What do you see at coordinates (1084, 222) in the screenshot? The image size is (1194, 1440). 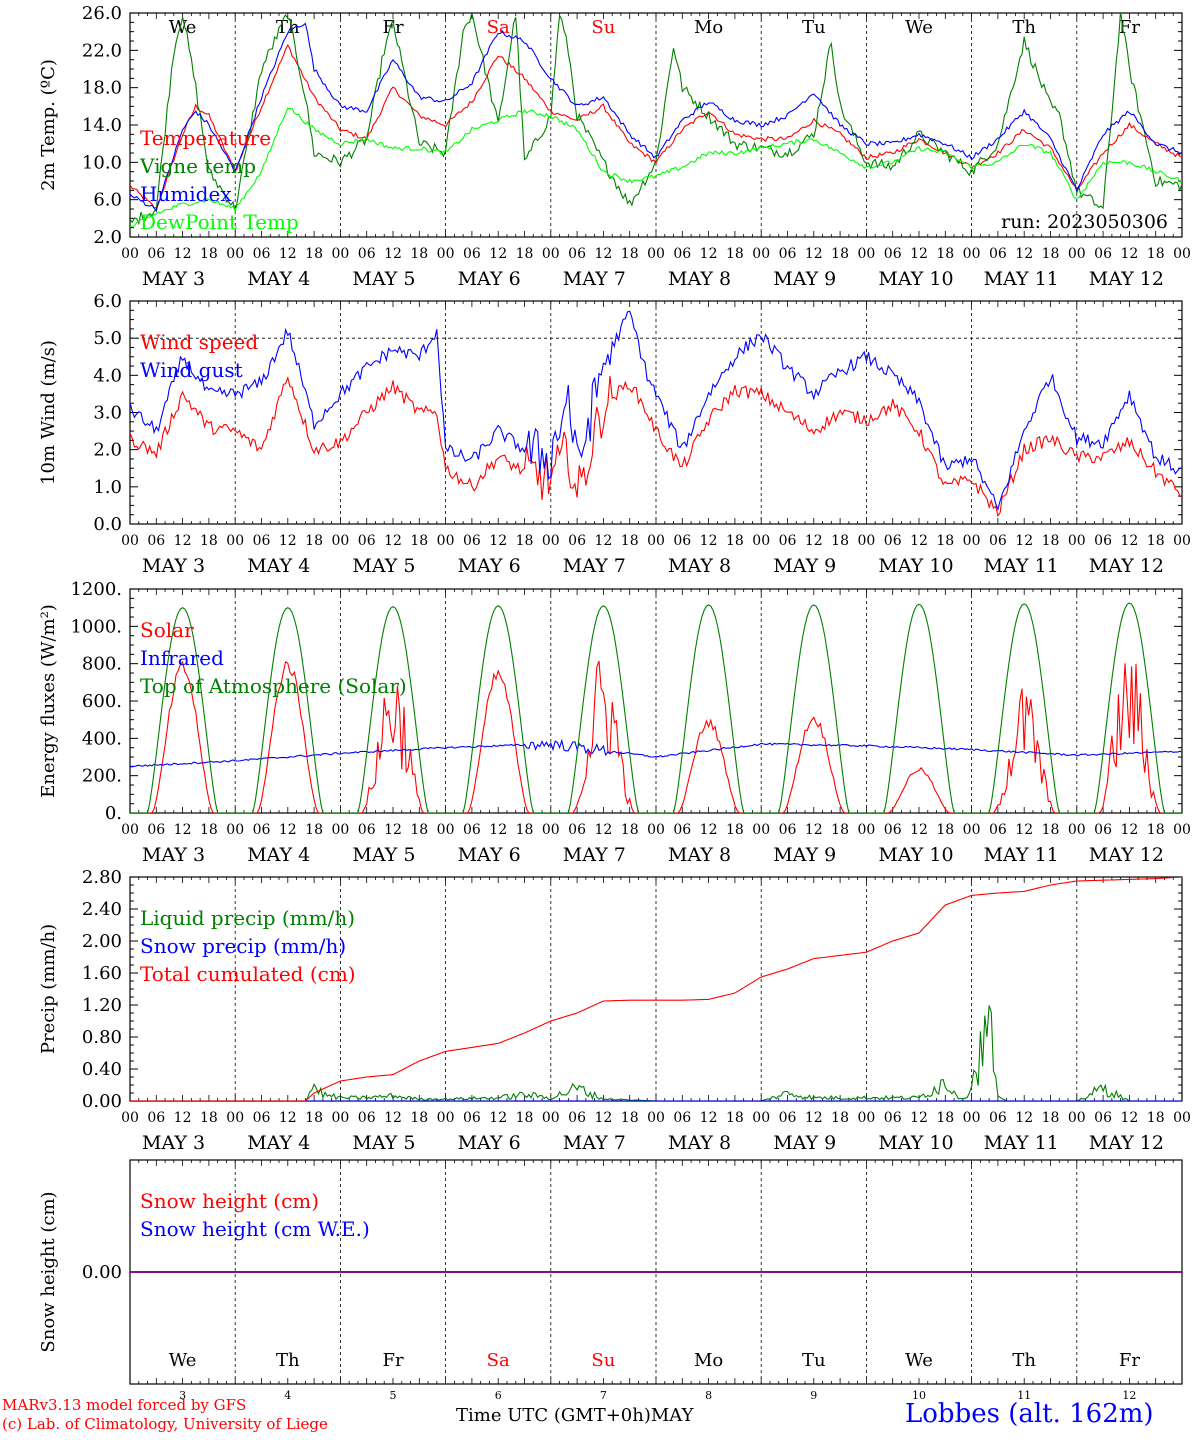 I see `run-annotation: run: 2023050306` at bounding box center [1084, 222].